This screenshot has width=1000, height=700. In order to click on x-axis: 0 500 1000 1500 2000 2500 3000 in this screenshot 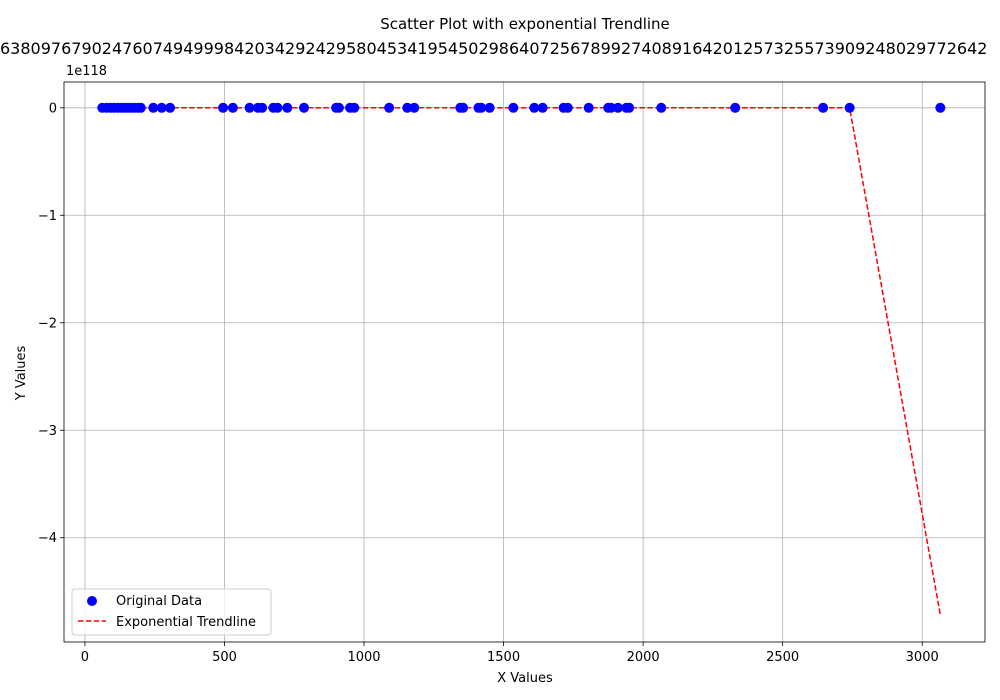, I will do `click(510, 653)`.